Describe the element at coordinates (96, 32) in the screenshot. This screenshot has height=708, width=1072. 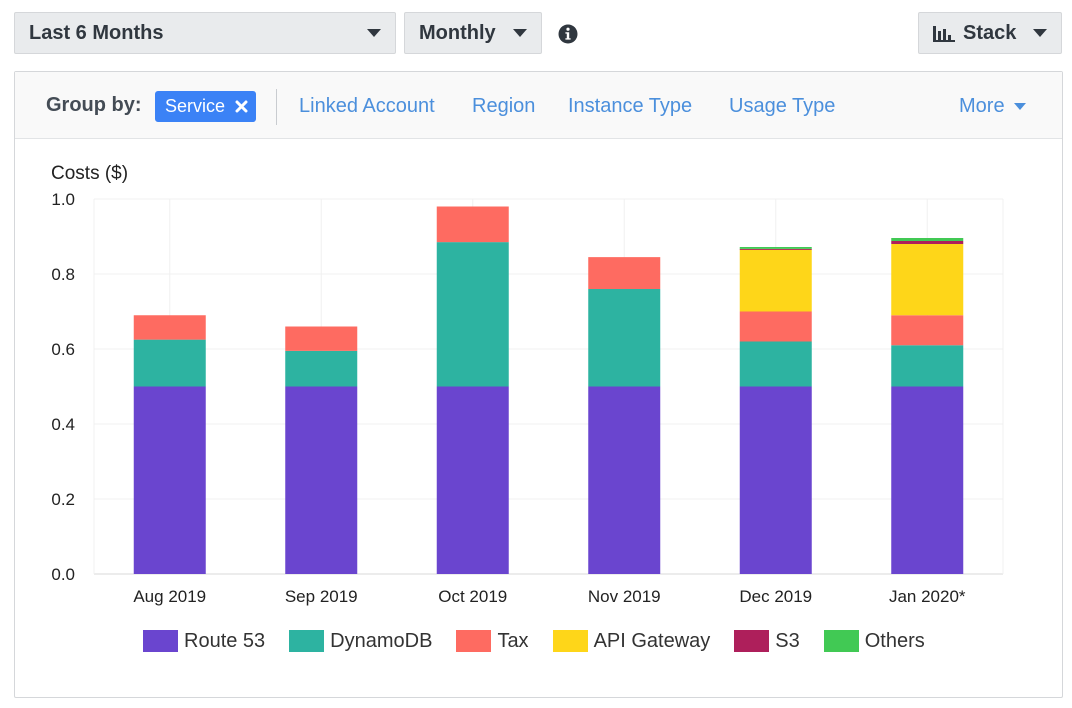
I see `date-range-label: Last 6 Months` at that location.